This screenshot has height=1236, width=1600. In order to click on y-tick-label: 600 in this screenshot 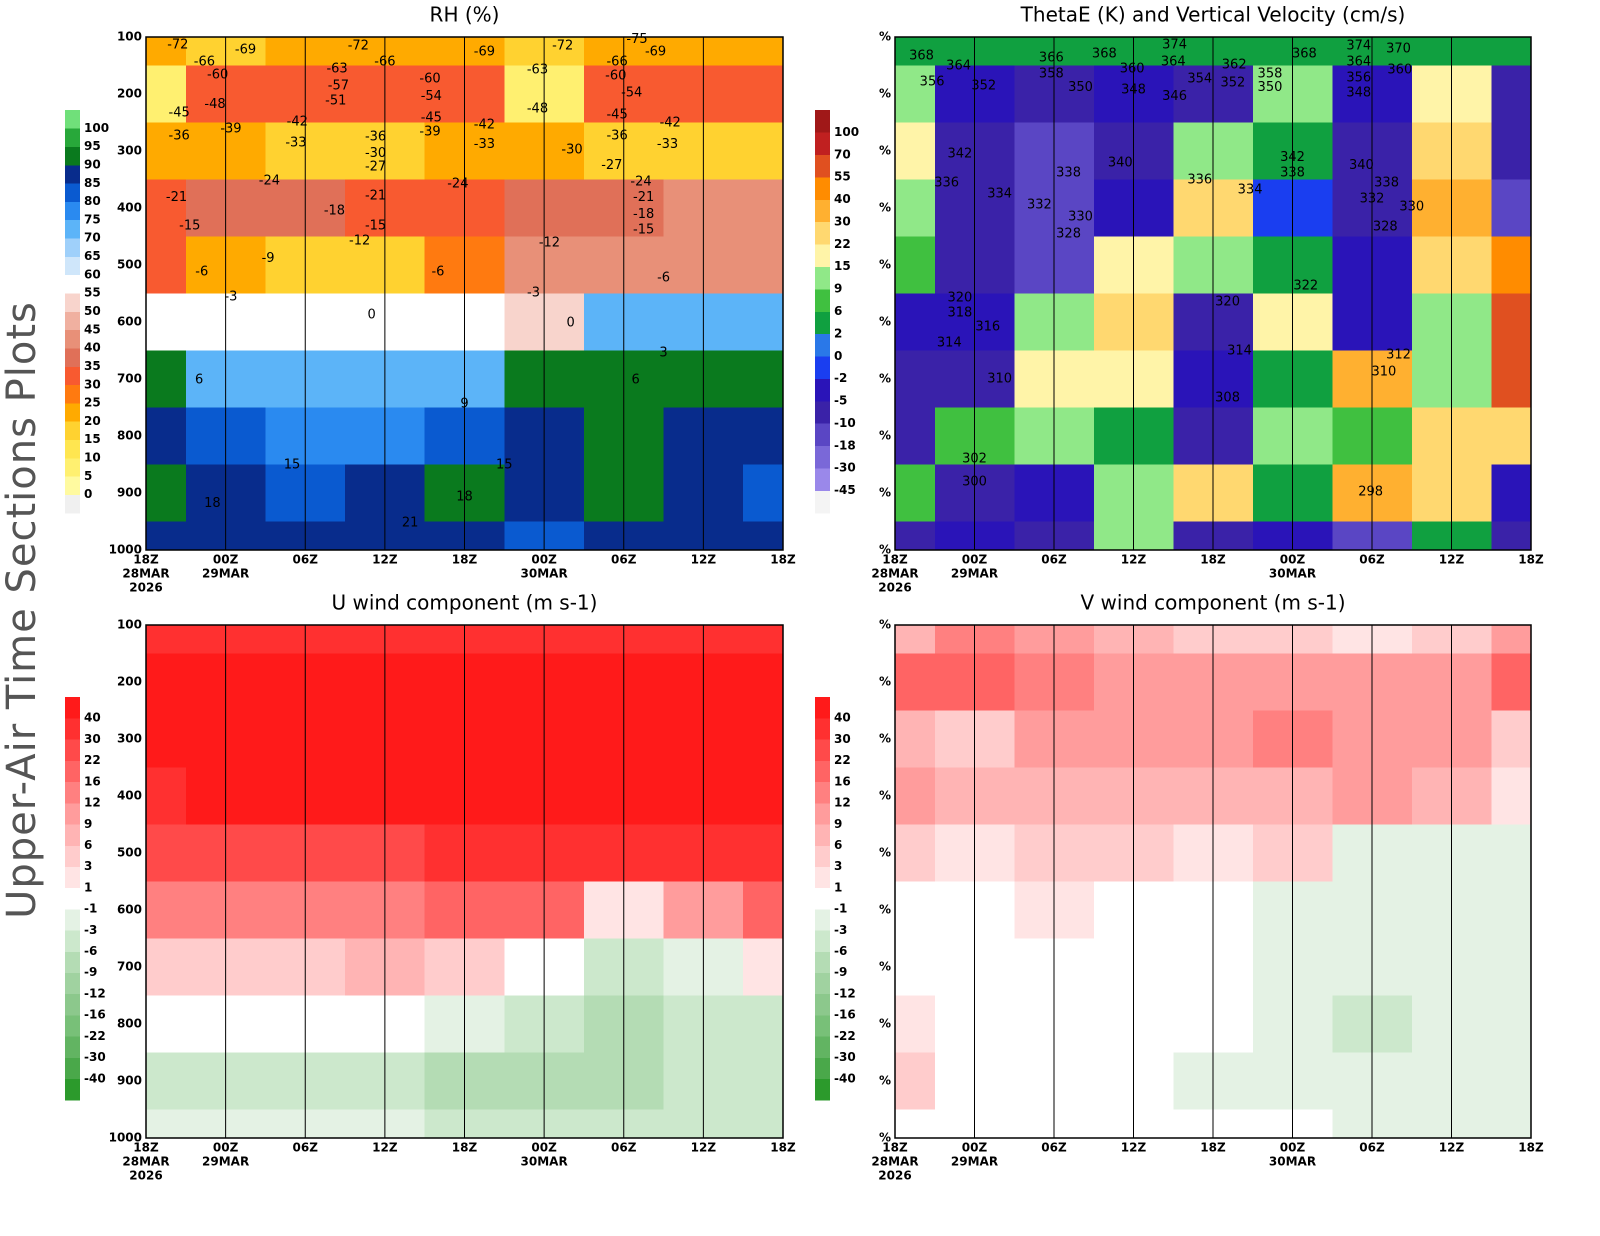, I will do `click(129, 322)`.